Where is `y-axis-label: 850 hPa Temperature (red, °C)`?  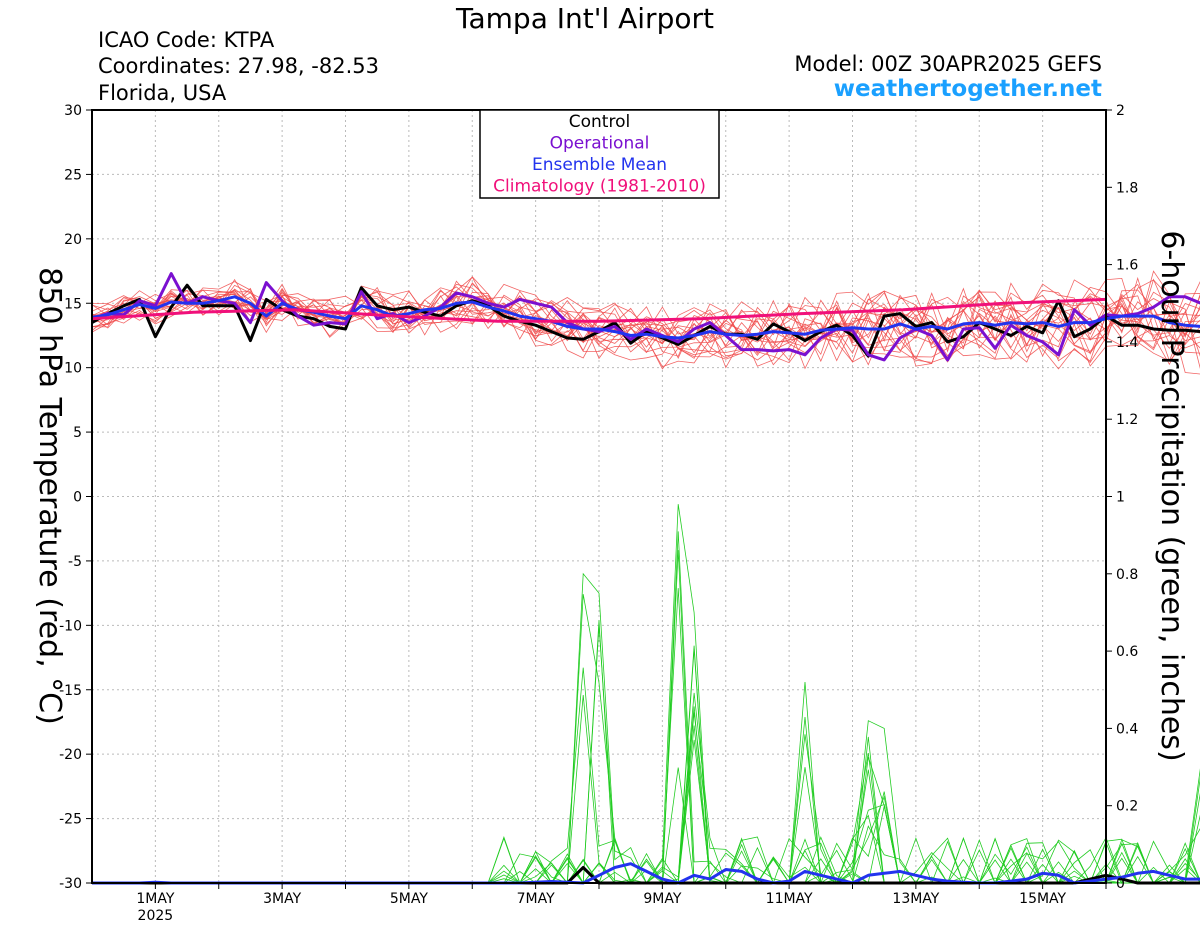 y-axis-label: 850 hPa Temperature (red, °C) is located at coordinates (49, 496).